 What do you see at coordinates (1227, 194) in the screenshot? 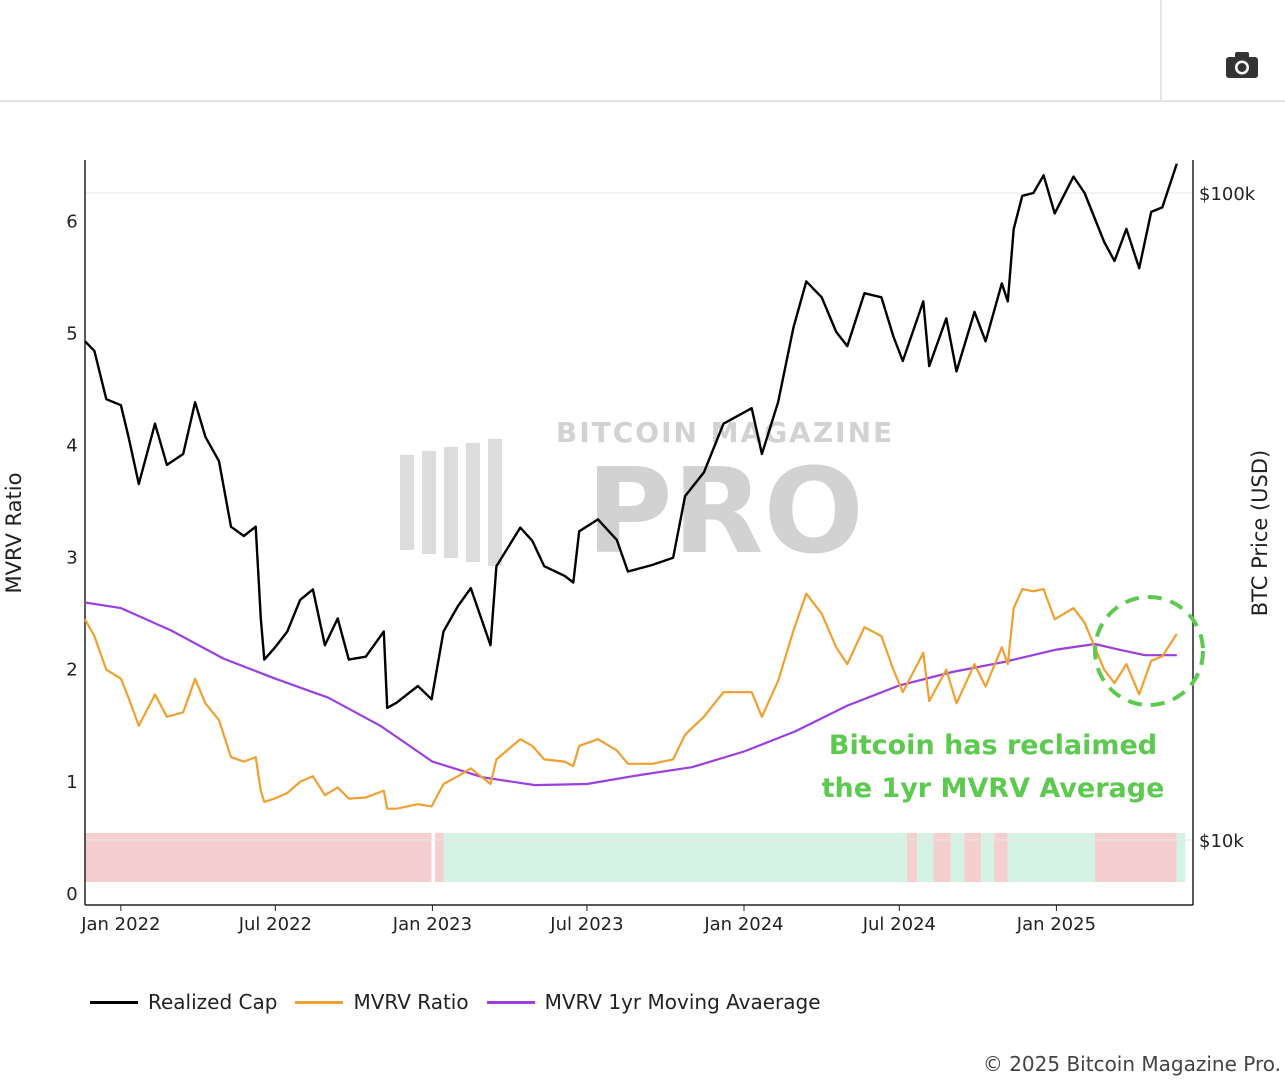
I see `y-right-tick-label: $100k` at bounding box center [1227, 194].